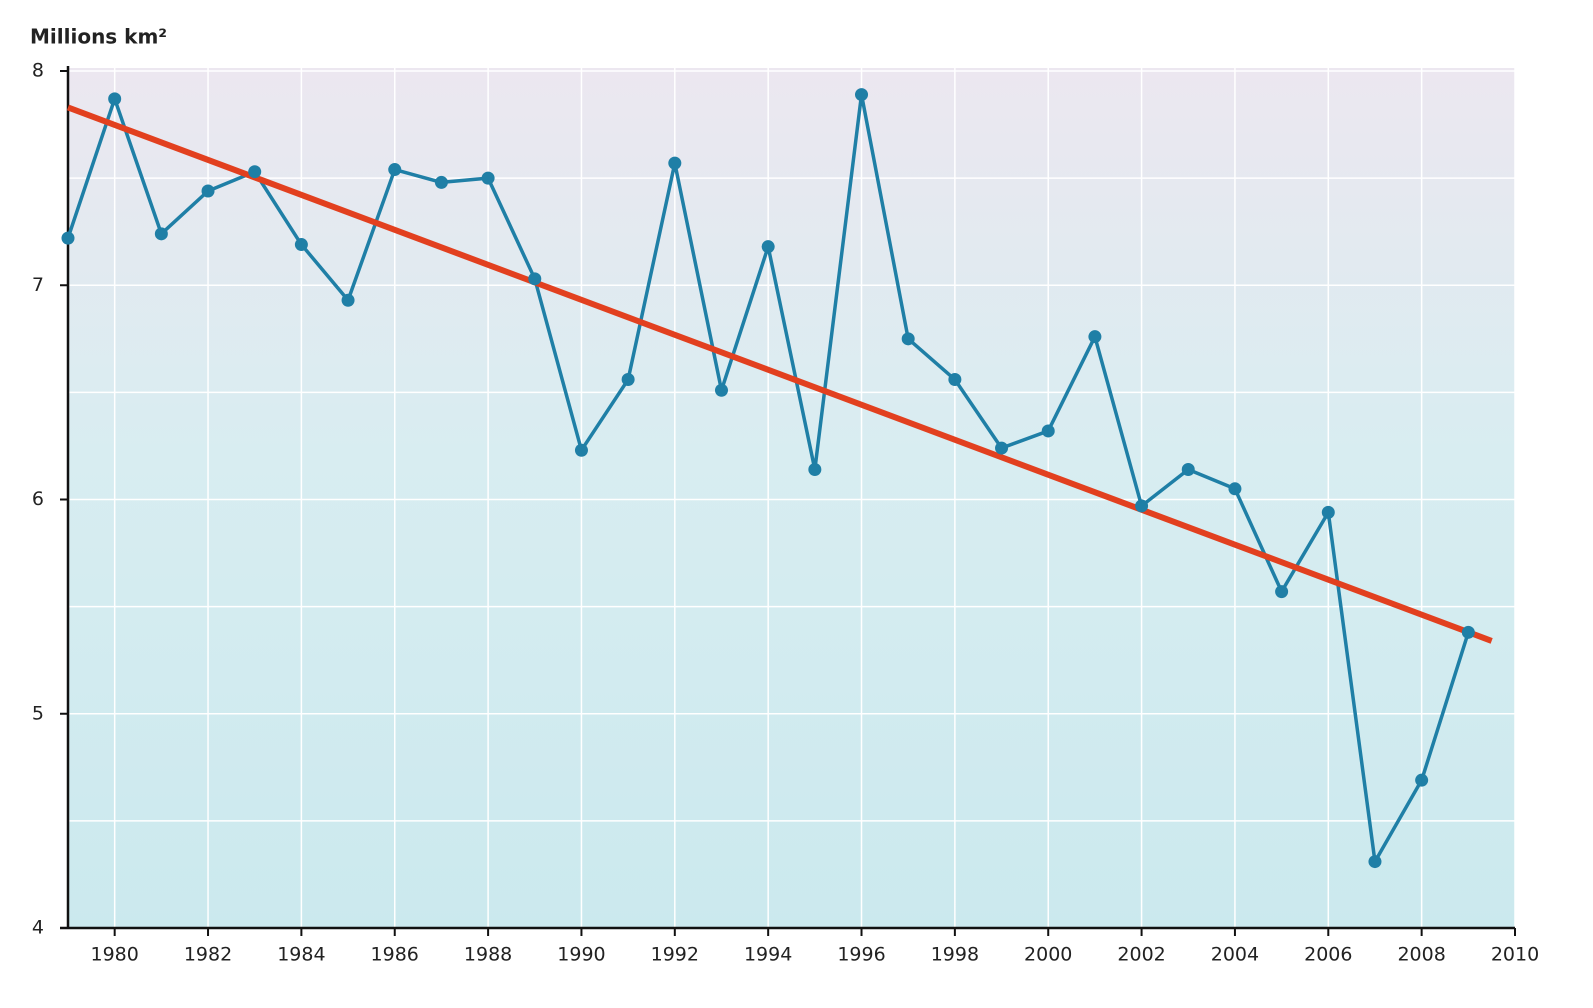  I want to click on y-tick-label: 7, so click(38, 285).